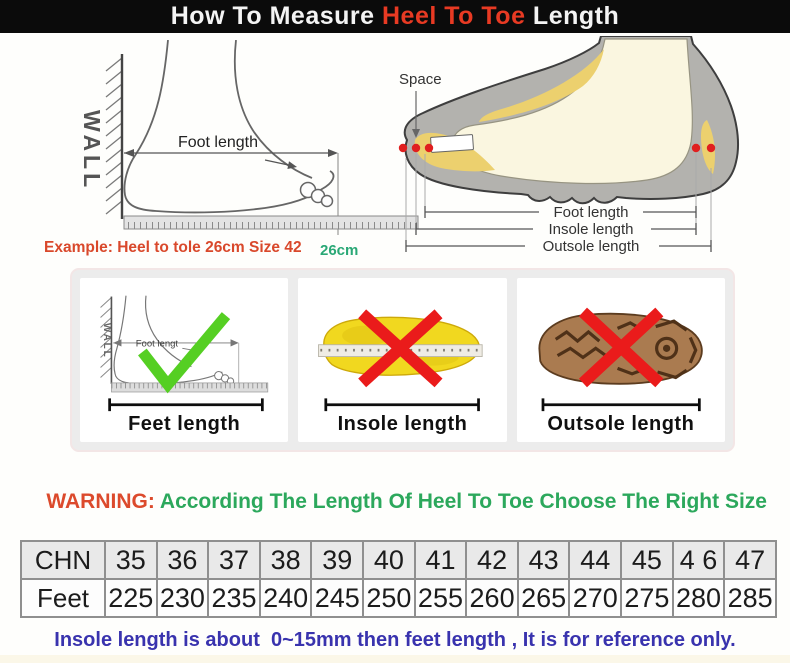  What do you see at coordinates (750, 560) in the screenshot?
I see `size-cell: 47` at bounding box center [750, 560].